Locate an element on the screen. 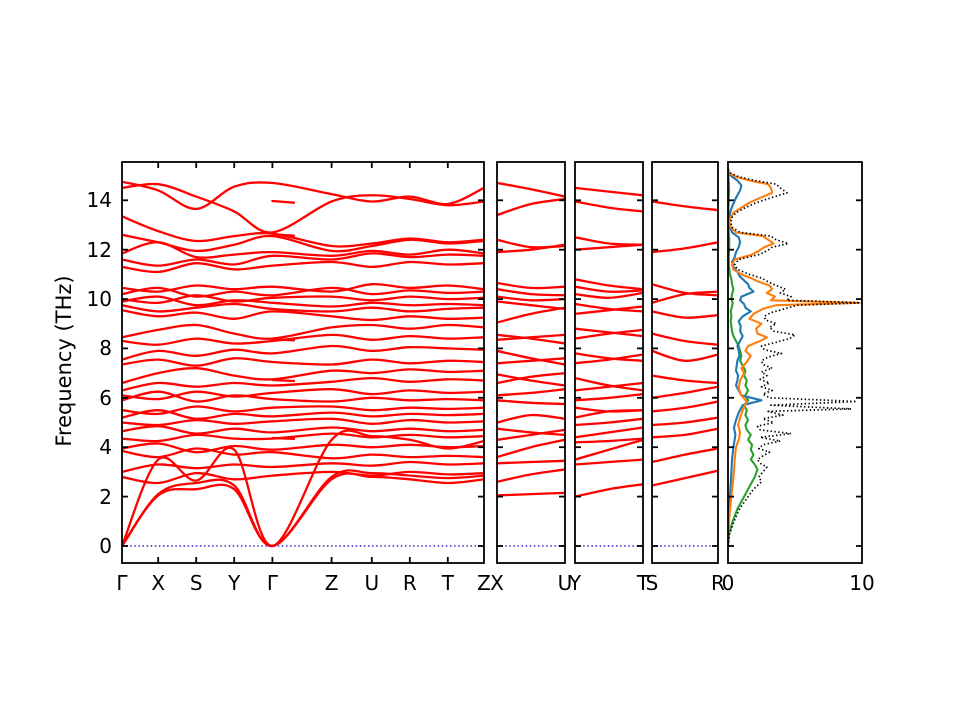 Image resolution: width=960 pixels, height=720 pixels. axes-bands_Y_T is located at coordinates (609, 362).